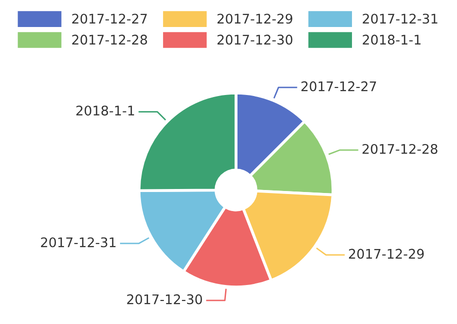 The width and height of the screenshot is (457, 324). I want to click on legend-label: 2017-12-30, so click(255, 39).